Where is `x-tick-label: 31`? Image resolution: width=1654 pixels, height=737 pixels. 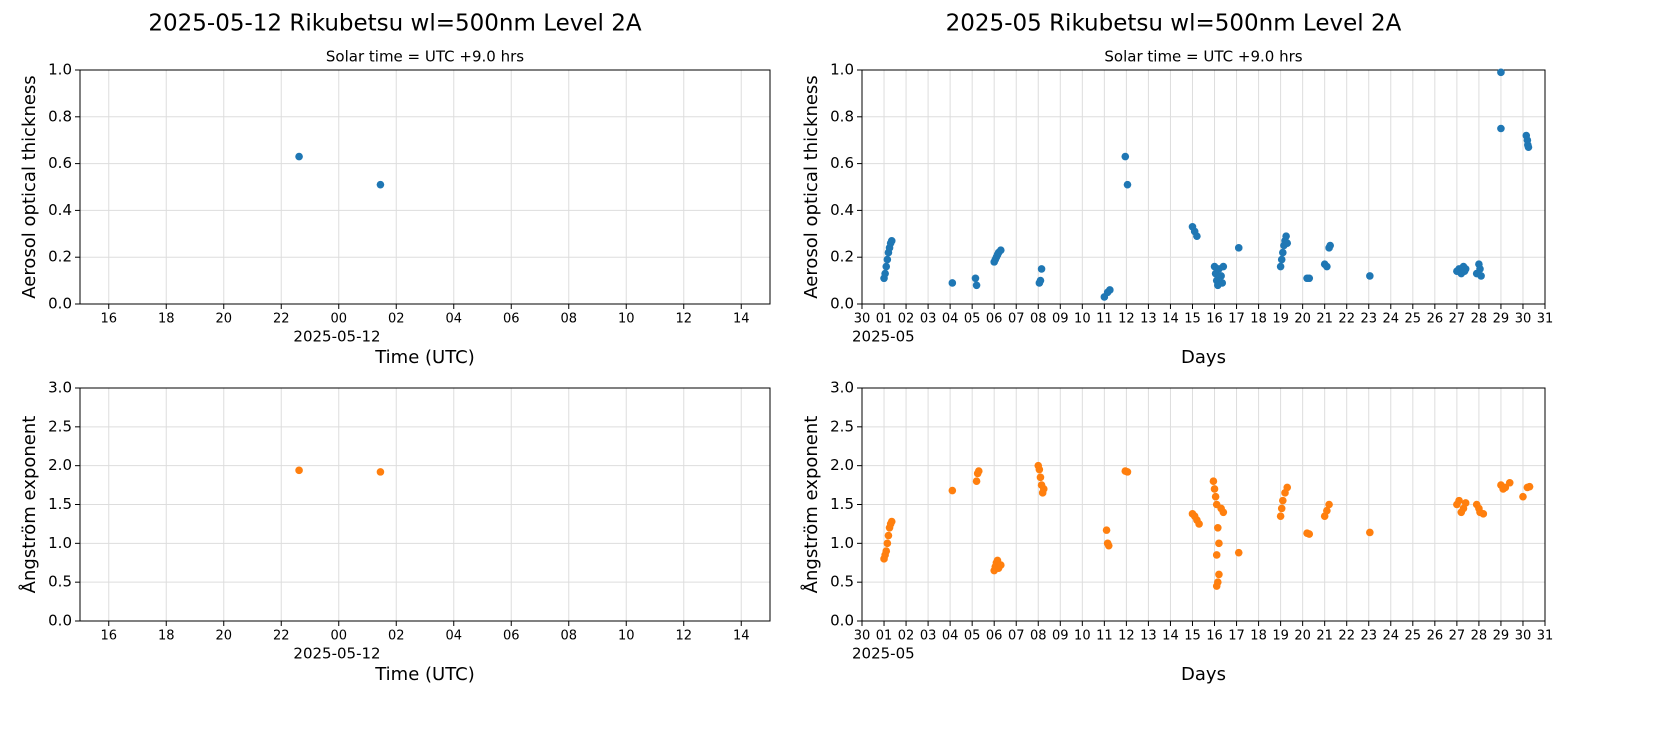
x-tick-label: 31 is located at coordinates (1545, 636).